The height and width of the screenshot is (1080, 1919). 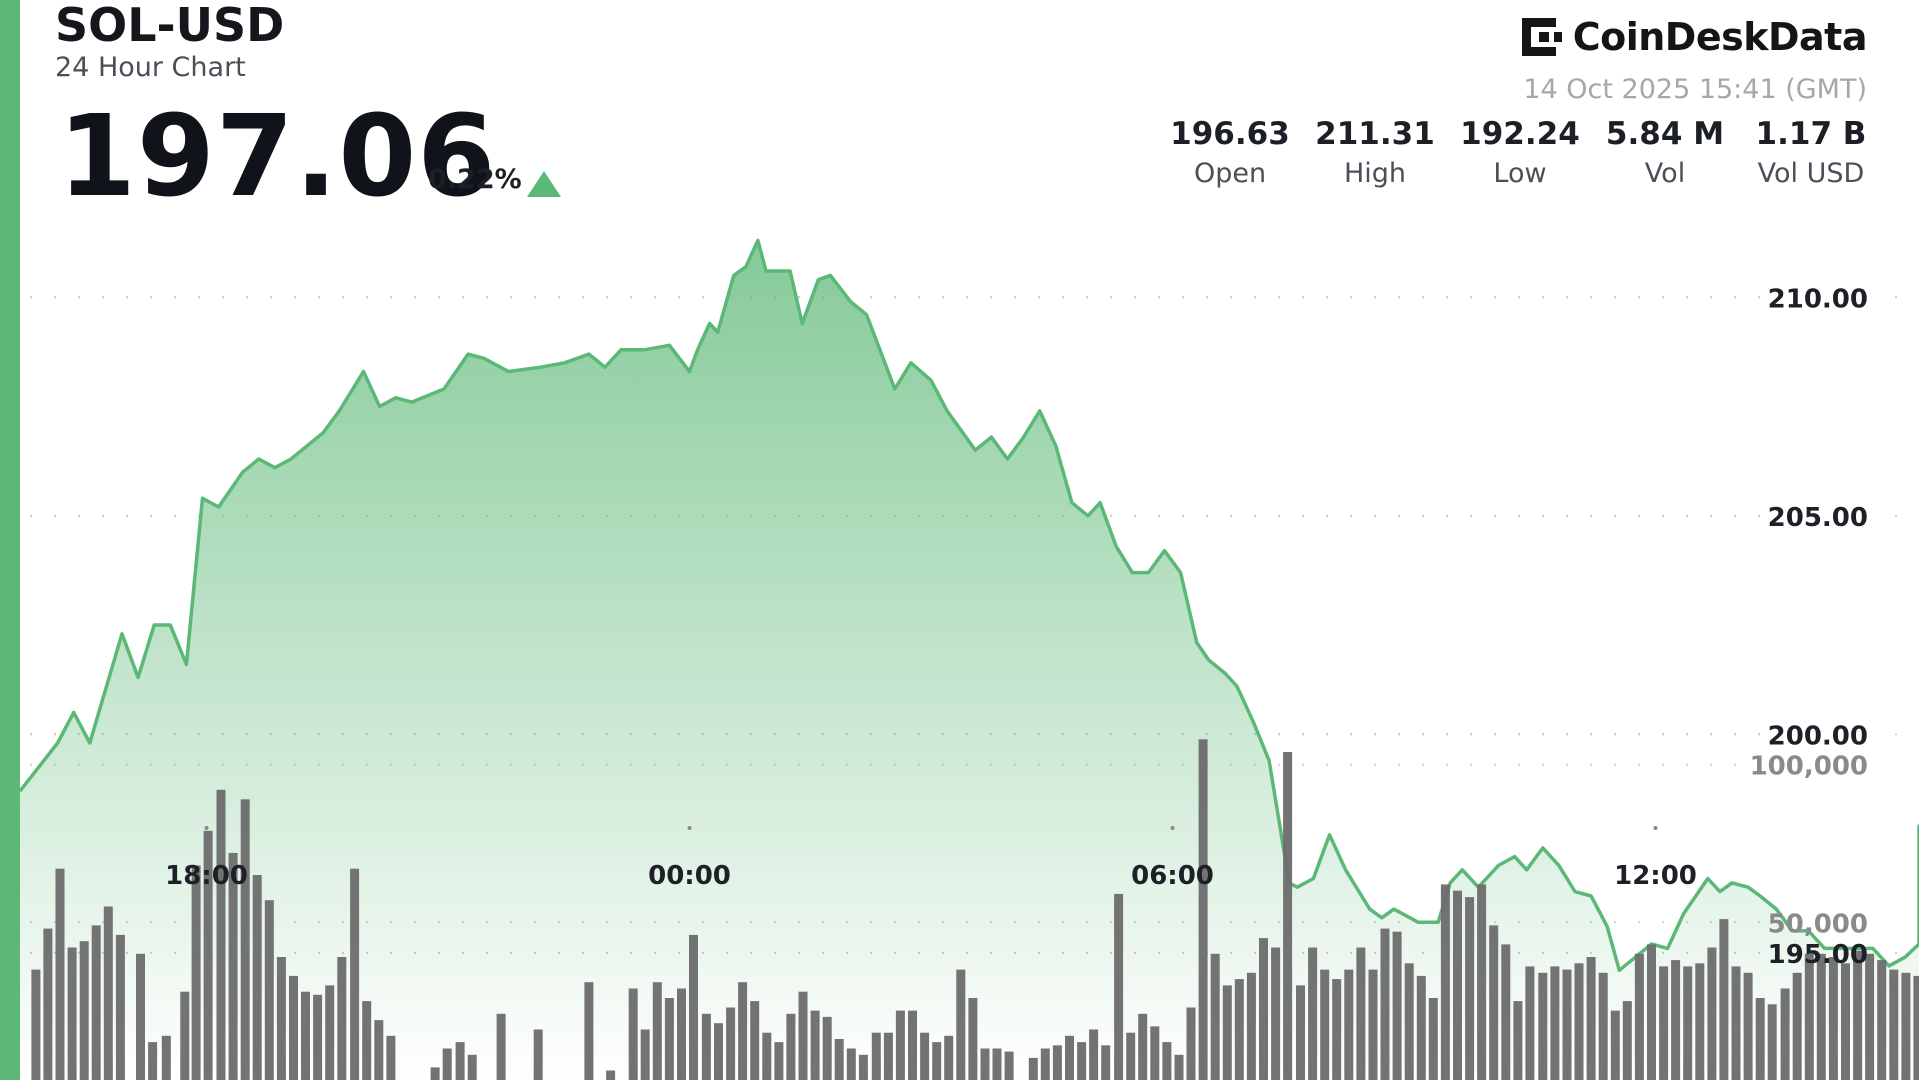 What do you see at coordinates (277, 157) in the screenshot?
I see `current-price: 197.06` at bounding box center [277, 157].